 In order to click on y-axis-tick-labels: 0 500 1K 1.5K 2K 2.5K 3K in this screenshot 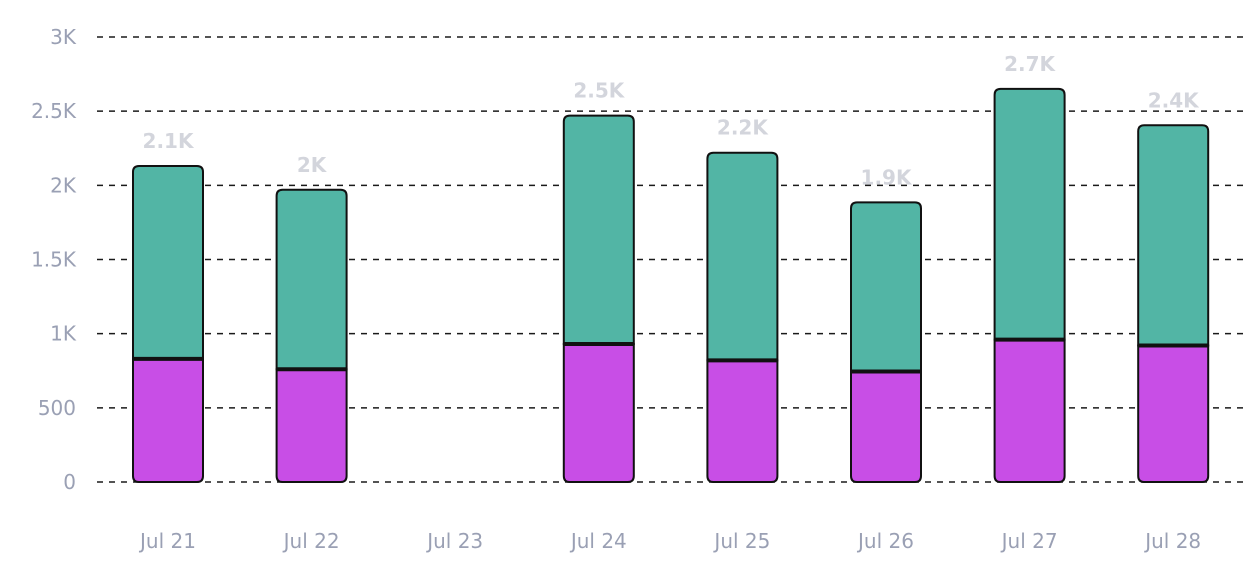, I will do `click(54, 259)`.